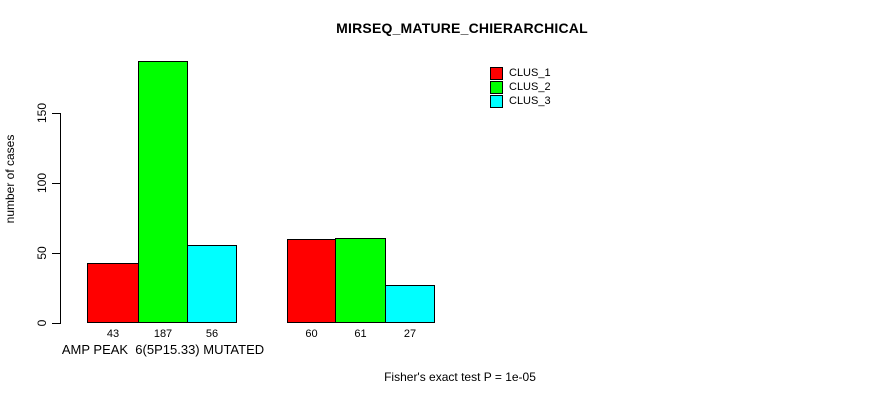 Image resolution: width=890 pixels, height=400 pixels. Describe the element at coordinates (530, 101) in the screenshot. I see `legend-label: CLUS_3` at that location.